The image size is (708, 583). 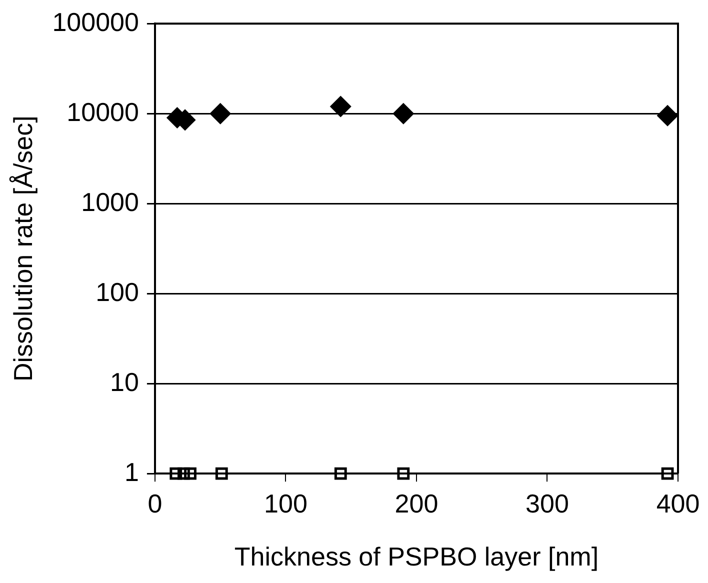 I want to click on x-tick-label: 0, so click(x=155, y=503).